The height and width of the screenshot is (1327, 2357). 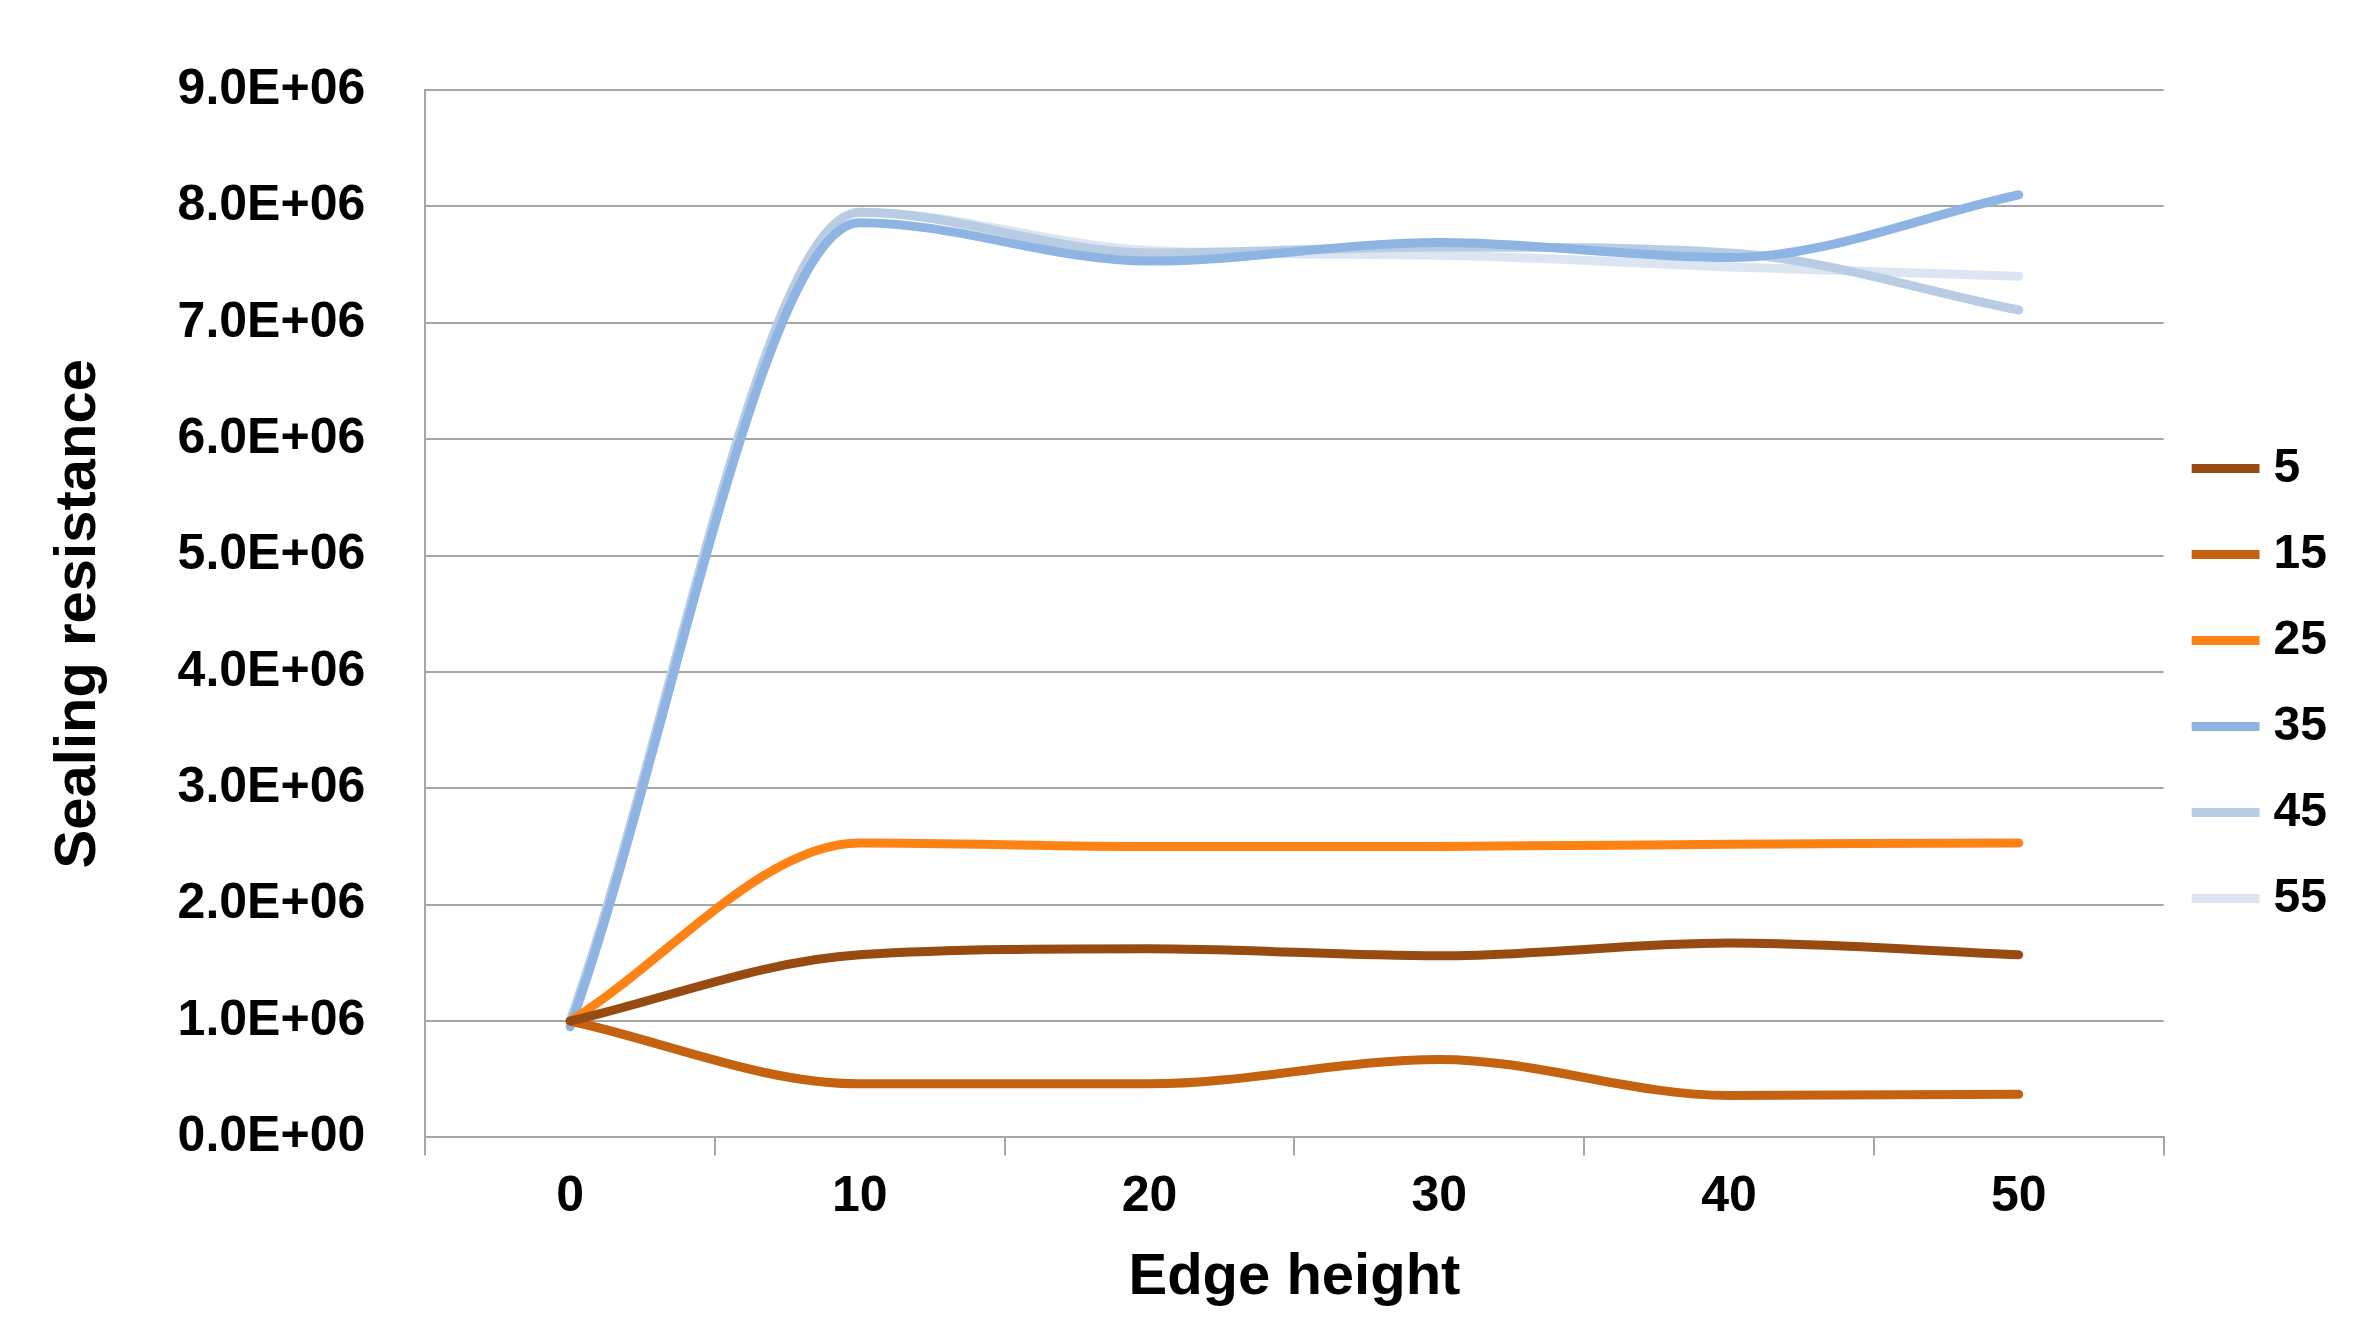 What do you see at coordinates (1439, 1194) in the screenshot?
I see `x-tick-label: 30` at bounding box center [1439, 1194].